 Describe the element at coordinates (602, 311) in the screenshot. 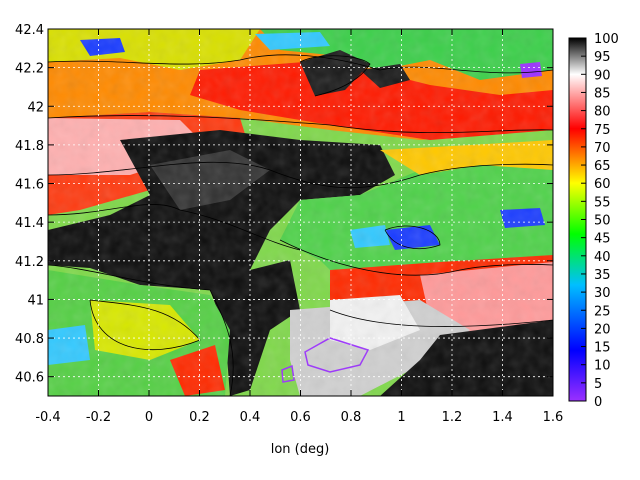

I see `colorbar-tick-label: 25` at that location.